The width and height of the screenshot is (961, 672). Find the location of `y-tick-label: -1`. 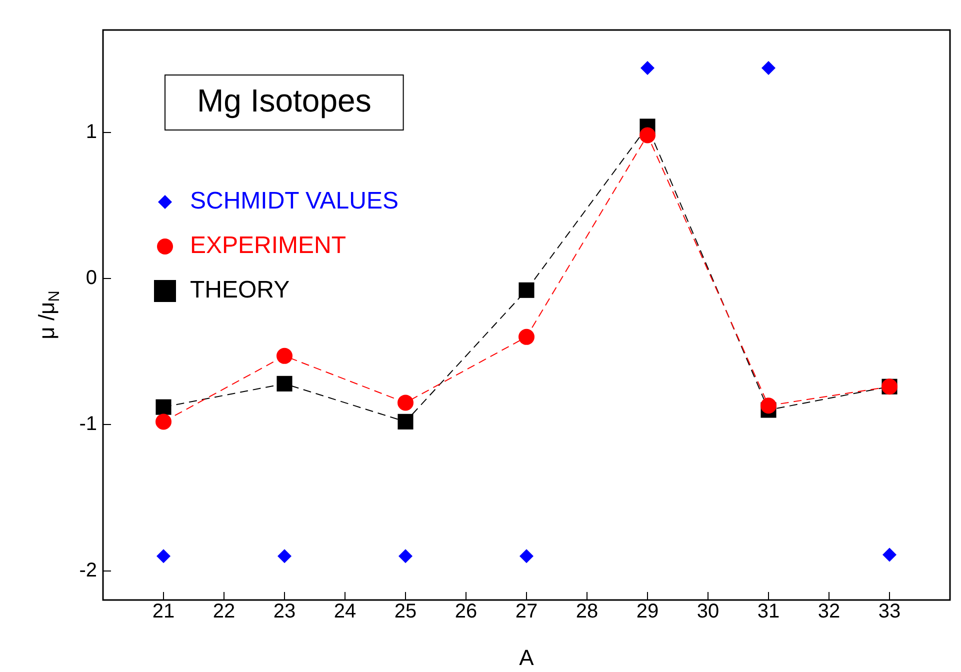

y-tick-label: -1 is located at coordinates (88, 424).